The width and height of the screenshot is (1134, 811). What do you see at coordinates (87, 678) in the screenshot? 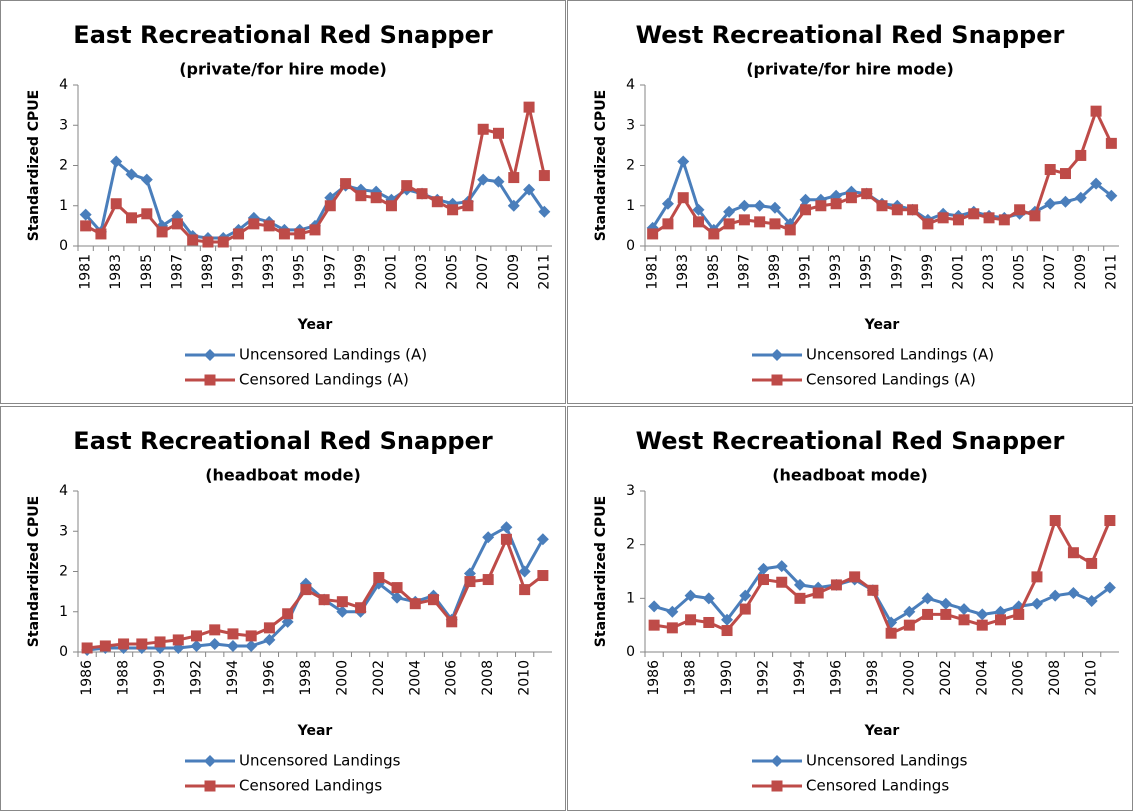
I see `x-tick-label: 1986` at bounding box center [87, 678].